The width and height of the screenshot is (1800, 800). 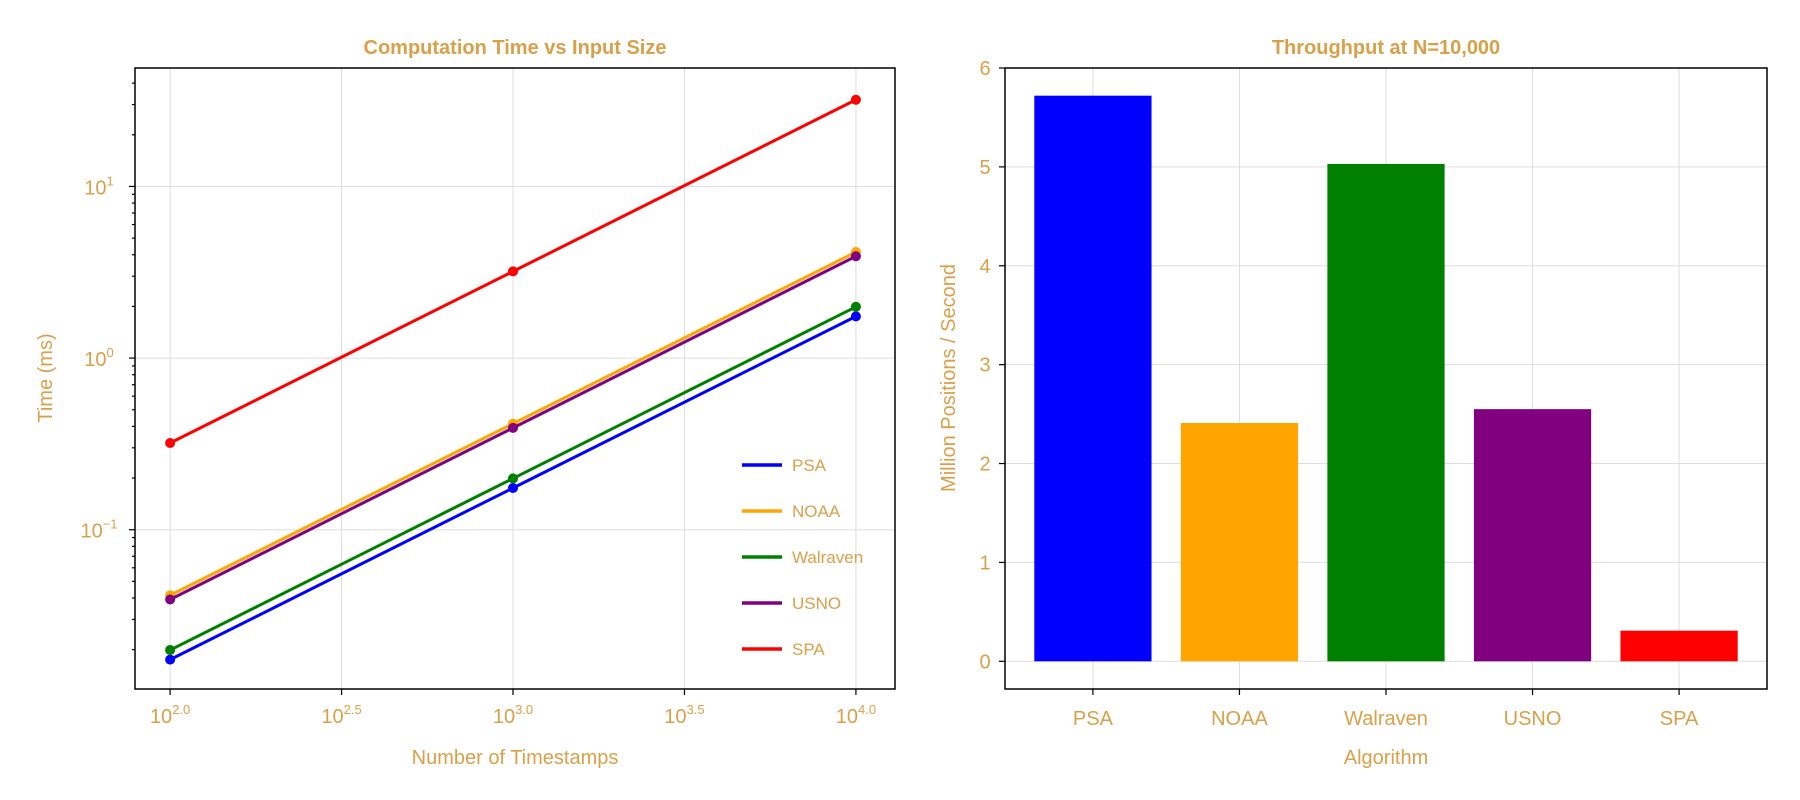 What do you see at coordinates (808, 649) in the screenshot?
I see `legend-label-spa: SPA` at bounding box center [808, 649].